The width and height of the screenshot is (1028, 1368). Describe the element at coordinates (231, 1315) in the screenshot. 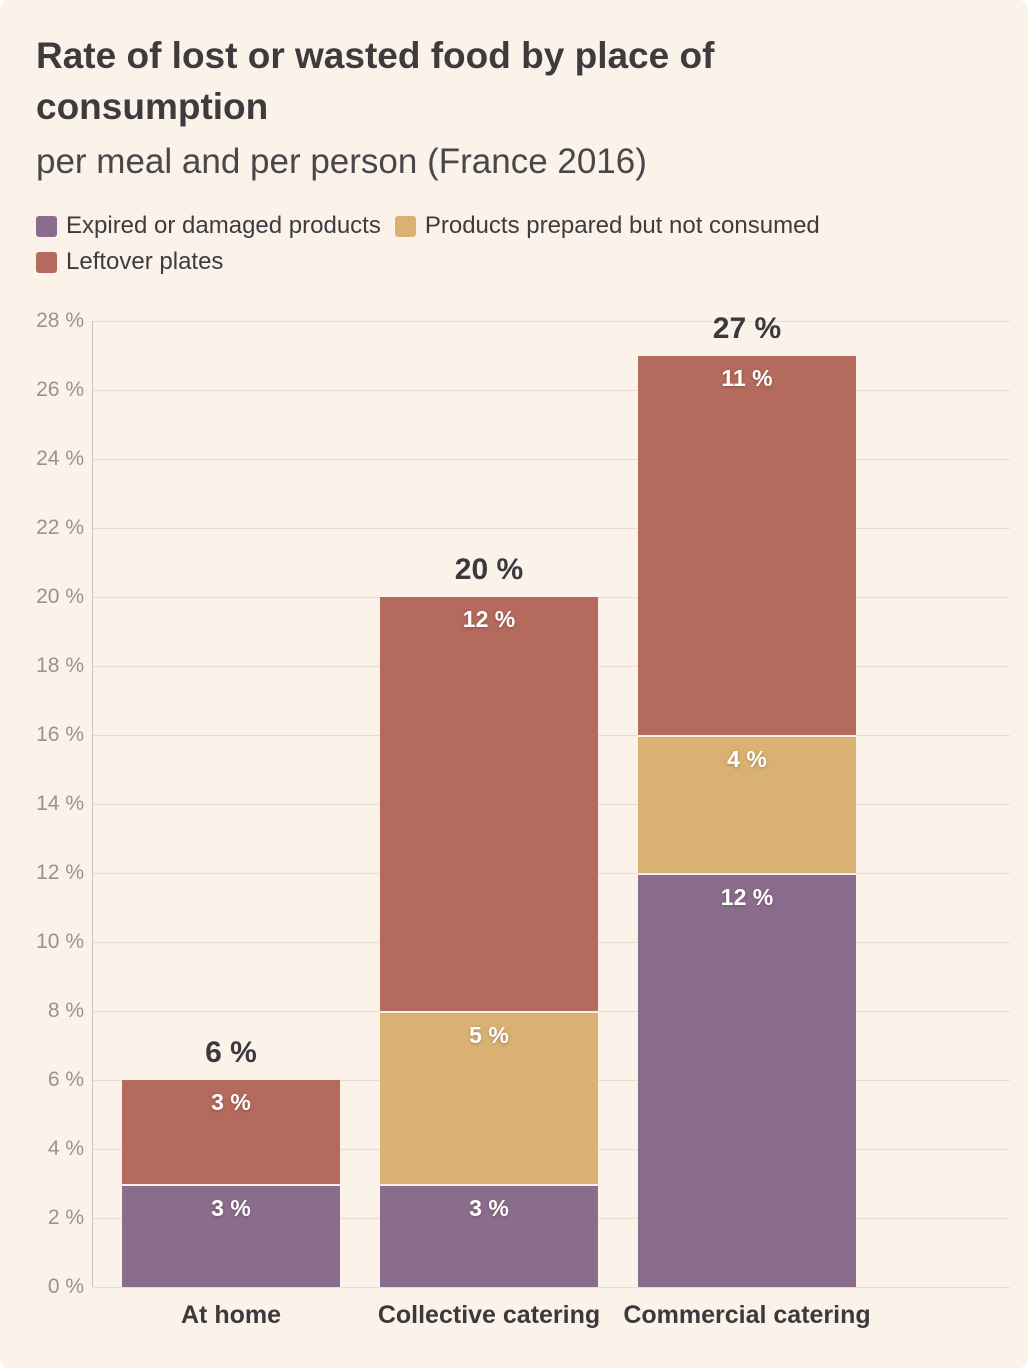

I see `x-axis-category-label: At home` at that location.